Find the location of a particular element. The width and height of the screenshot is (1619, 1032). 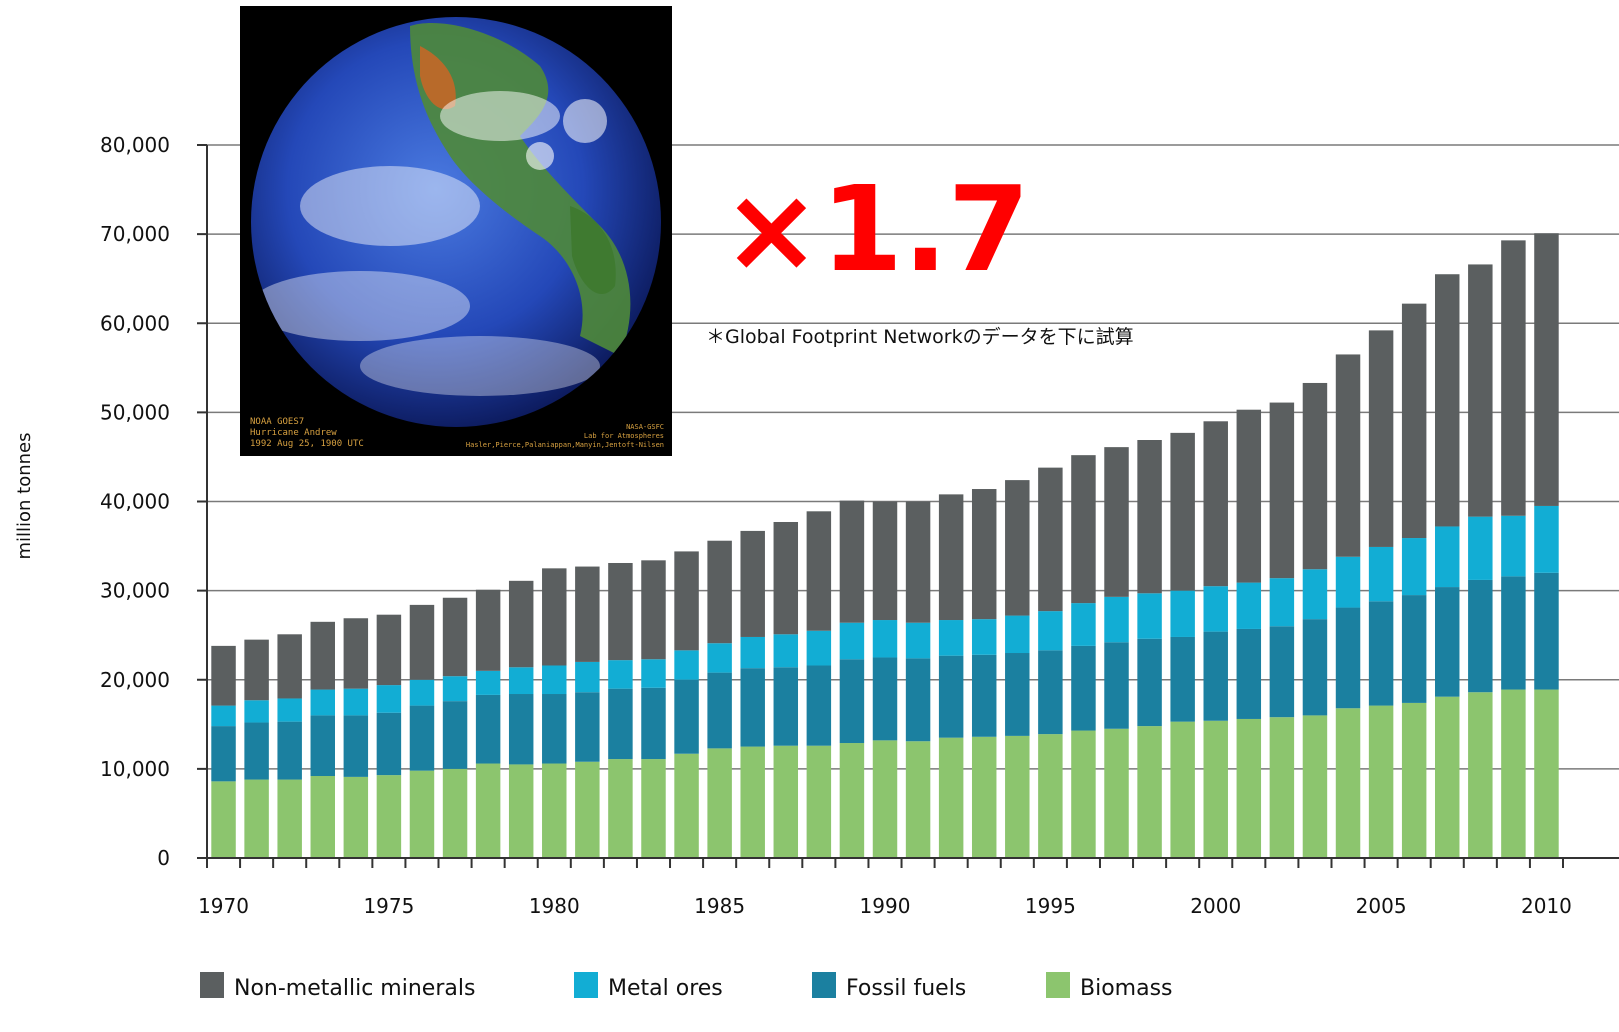

bar-biomass-1987 is located at coordinates (786, 801).